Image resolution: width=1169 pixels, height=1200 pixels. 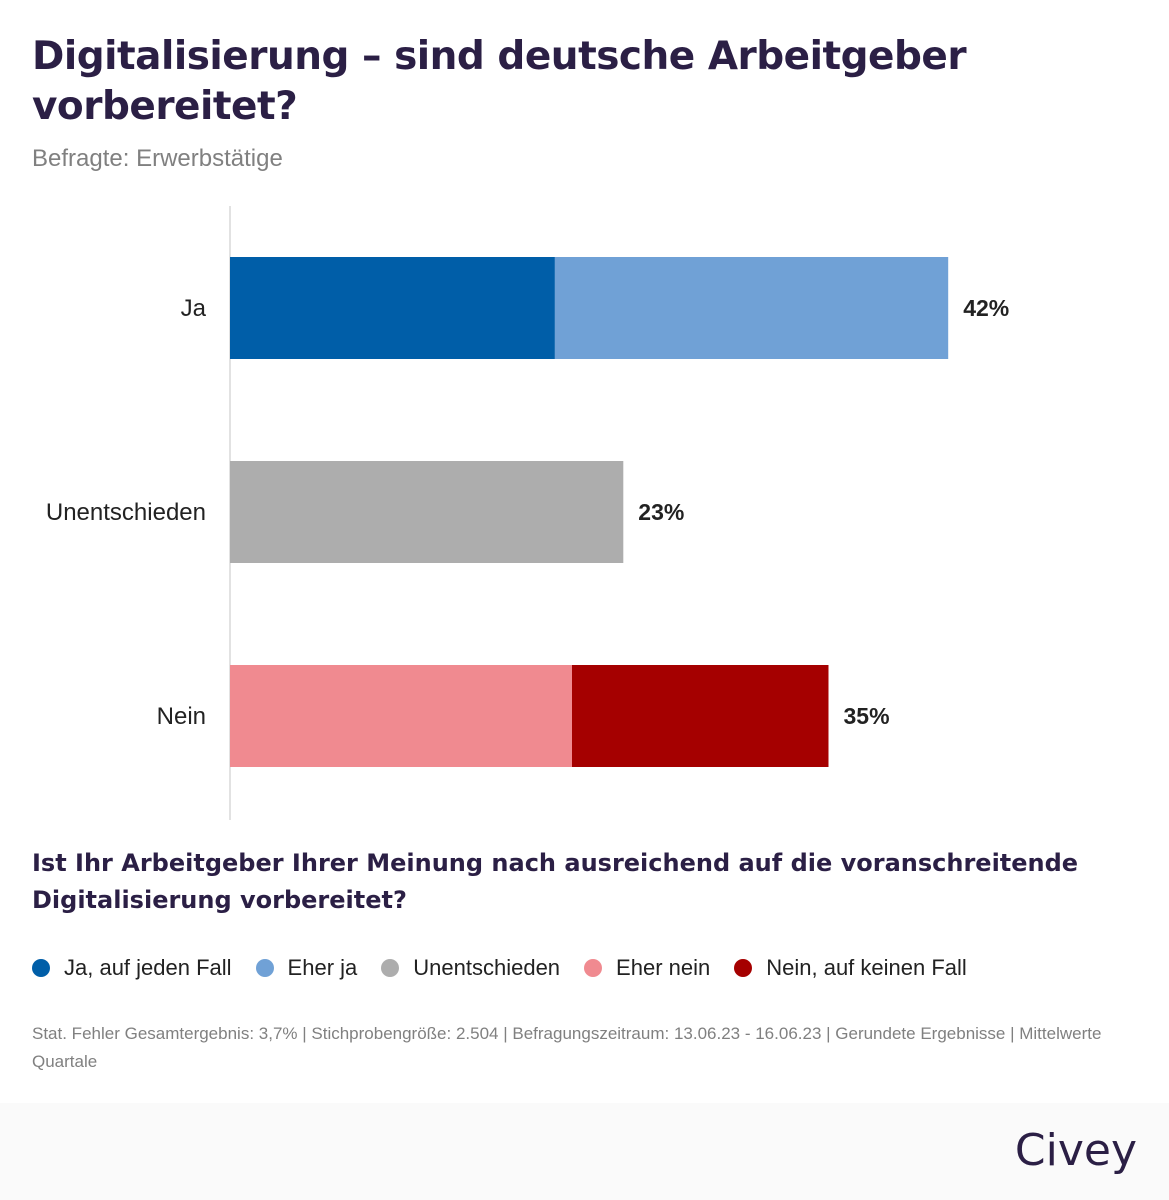 What do you see at coordinates (867, 716) in the screenshot?
I see `data-label: 35%` at bounding box center [867, 716].